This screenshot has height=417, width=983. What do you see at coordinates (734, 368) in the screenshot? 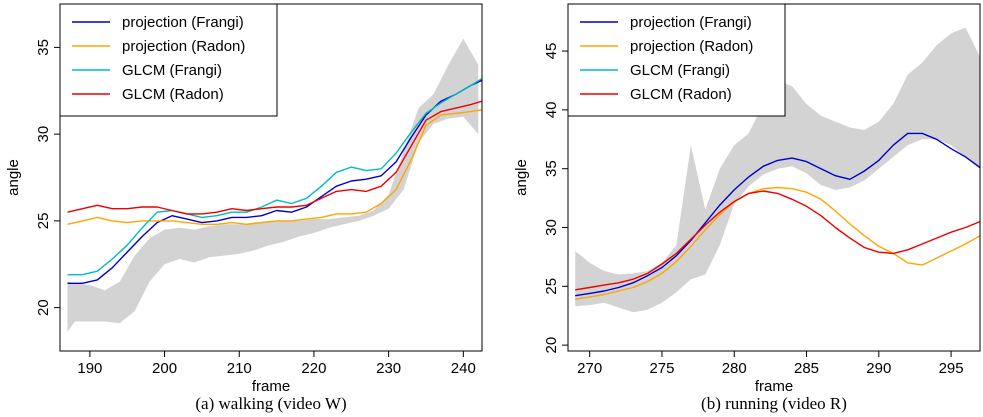
I see `x-tick-label: 280` at bounding box center [734, 368].